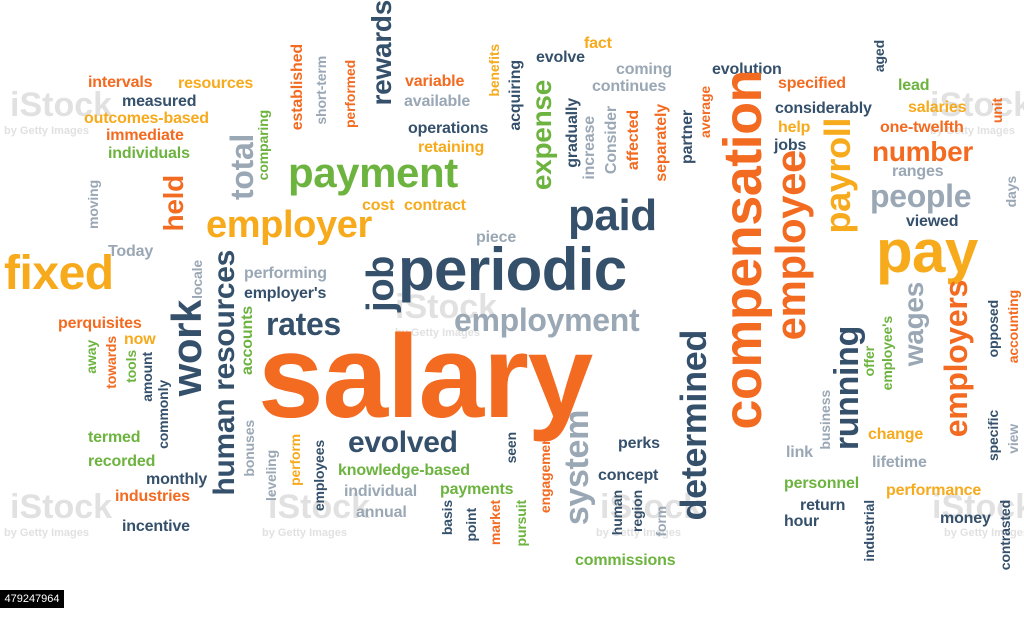 This screenshot has height=619, width=1024. Describe the element at coordinates (114, 437) in the screenshot. I see `cloud-word: termed` at that location.